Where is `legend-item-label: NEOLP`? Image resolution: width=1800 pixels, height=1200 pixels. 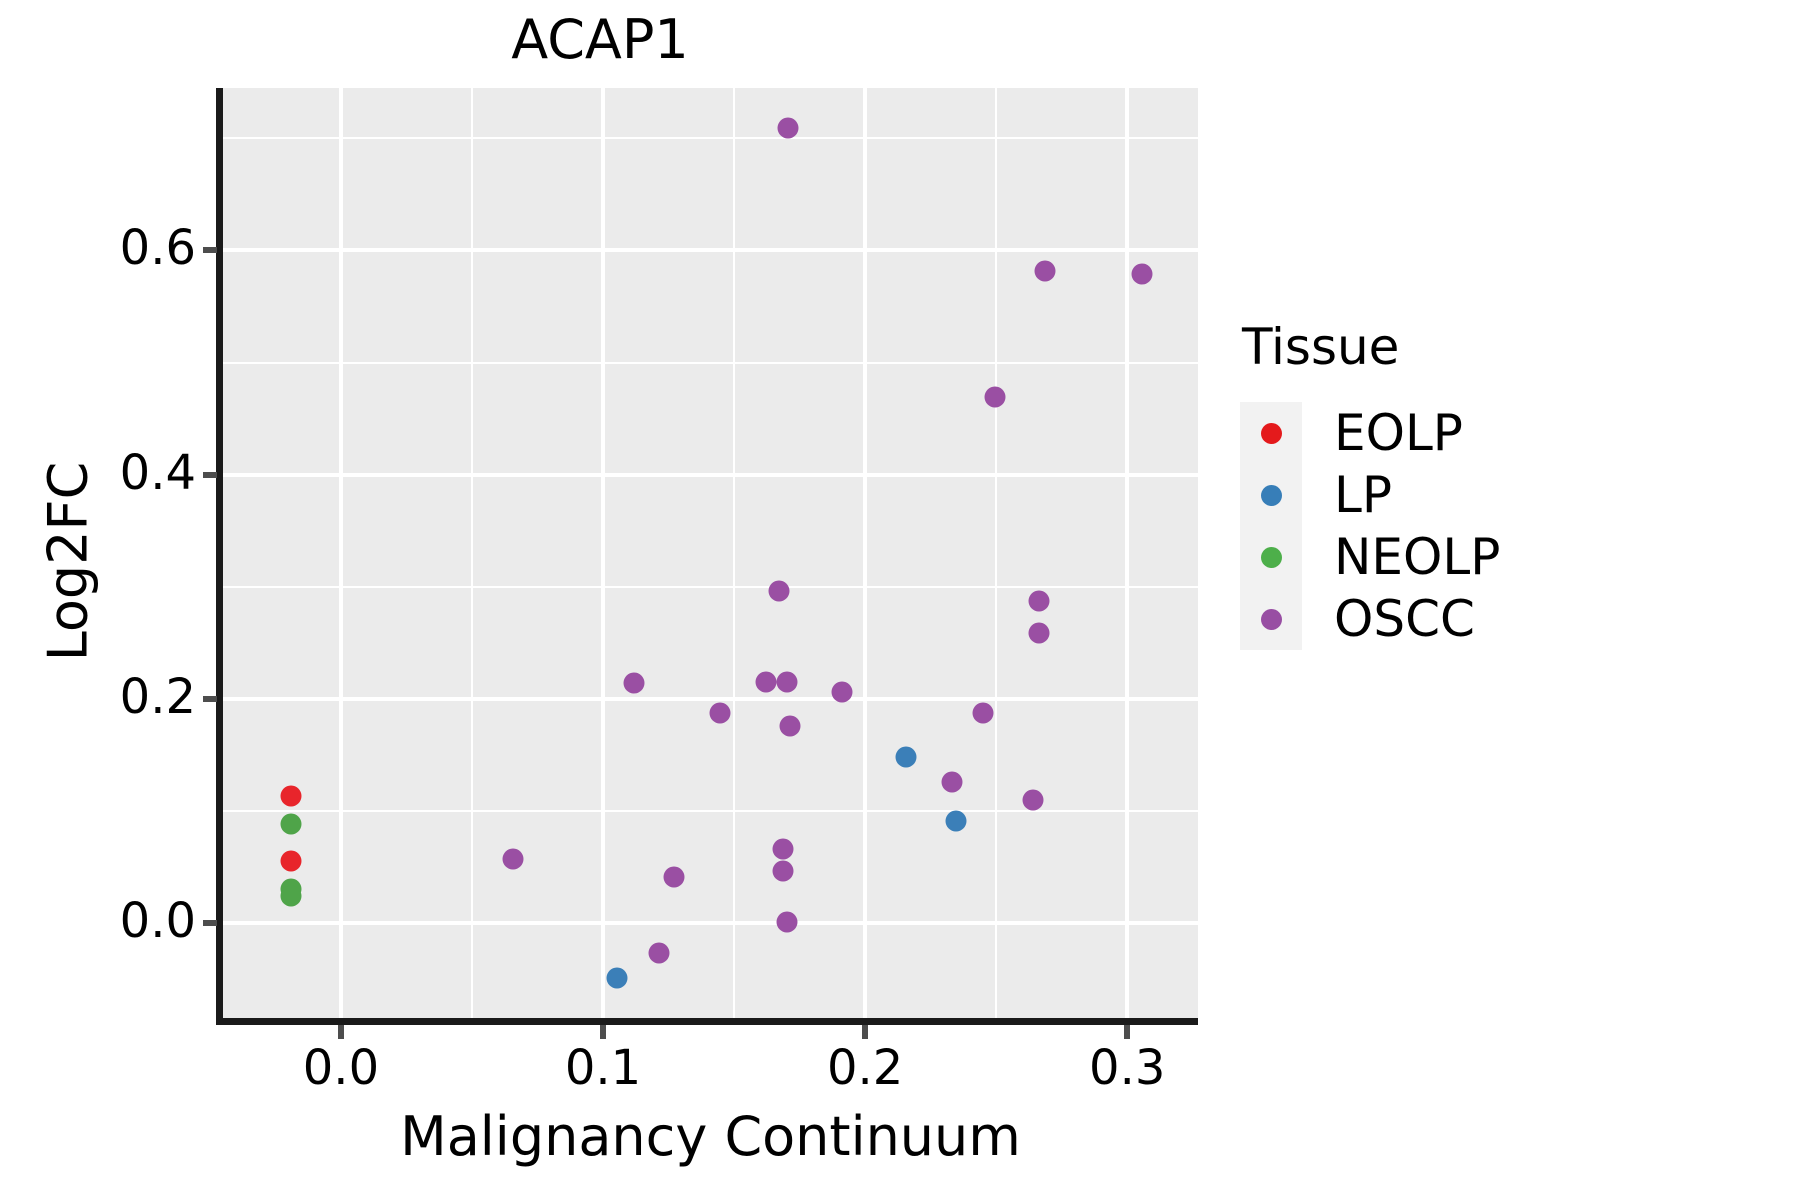 legend-item-label: NEOLP is located at coordinates (1417, 557).